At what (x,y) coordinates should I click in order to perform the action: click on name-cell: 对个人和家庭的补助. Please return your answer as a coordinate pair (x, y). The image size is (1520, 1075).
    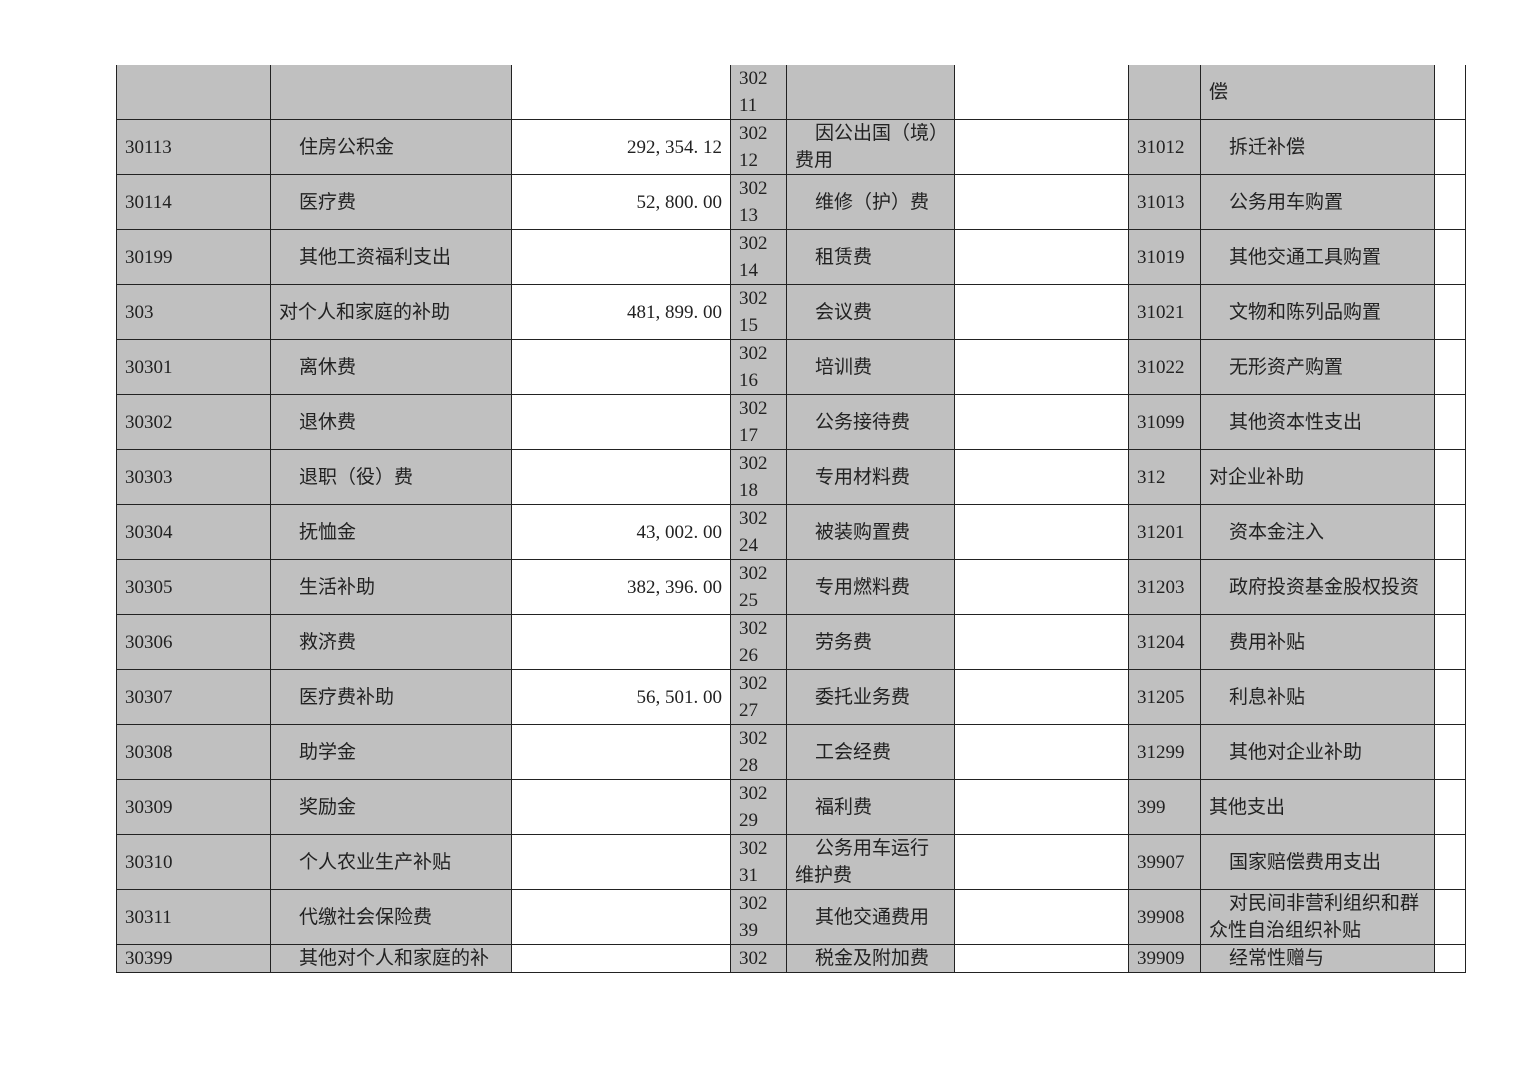
    Looking at the image, I should click on (391, 312).